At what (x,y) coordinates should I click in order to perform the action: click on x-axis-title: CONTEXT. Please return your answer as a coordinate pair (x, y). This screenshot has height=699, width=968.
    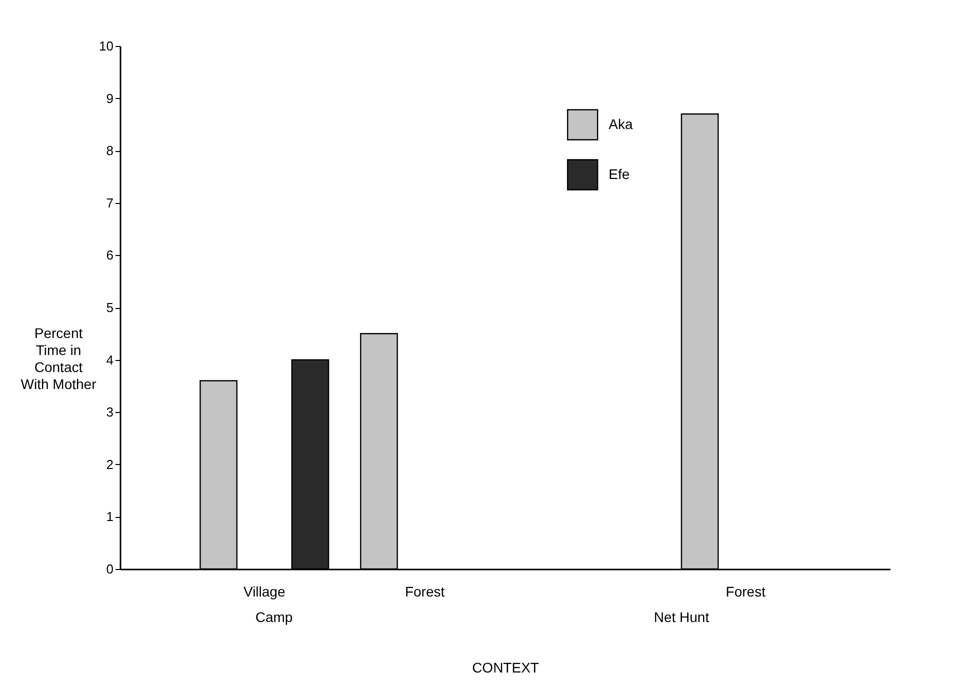
    Looking at the image, I should click on (506, 668).